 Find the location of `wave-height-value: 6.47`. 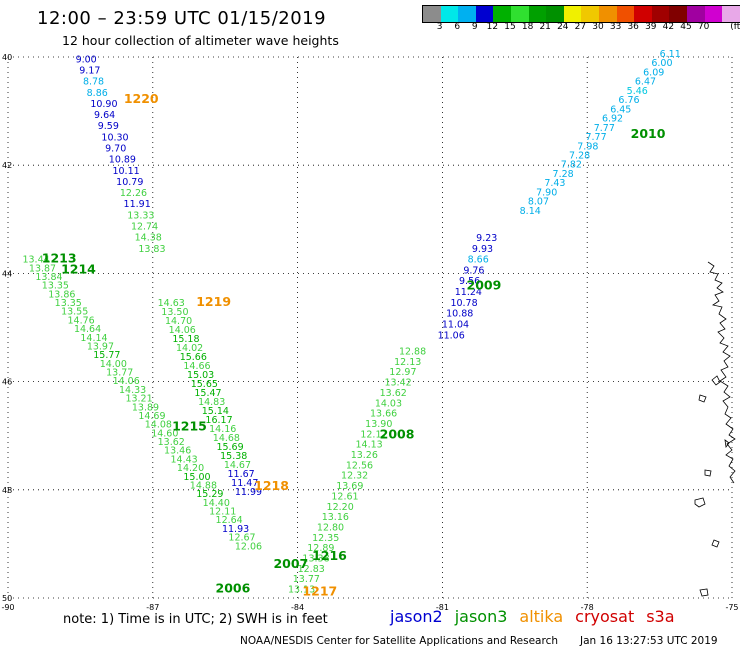

wave-height-value: 6.47 is located at coordinates (645, 82).